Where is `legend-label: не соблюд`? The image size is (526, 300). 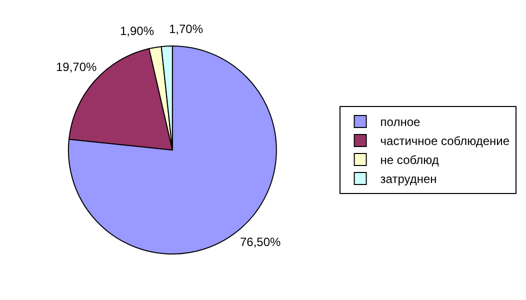
legend-label: не соблюд is located at coordinates (409, 160).